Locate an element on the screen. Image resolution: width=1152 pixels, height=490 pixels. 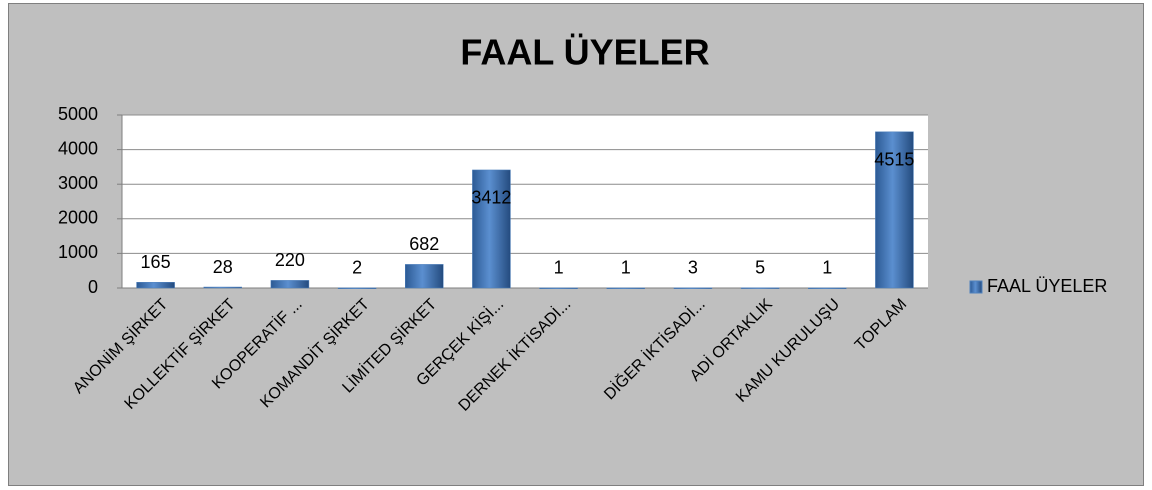
y-tick-label: 3000 is located at coordinates (78, 183).